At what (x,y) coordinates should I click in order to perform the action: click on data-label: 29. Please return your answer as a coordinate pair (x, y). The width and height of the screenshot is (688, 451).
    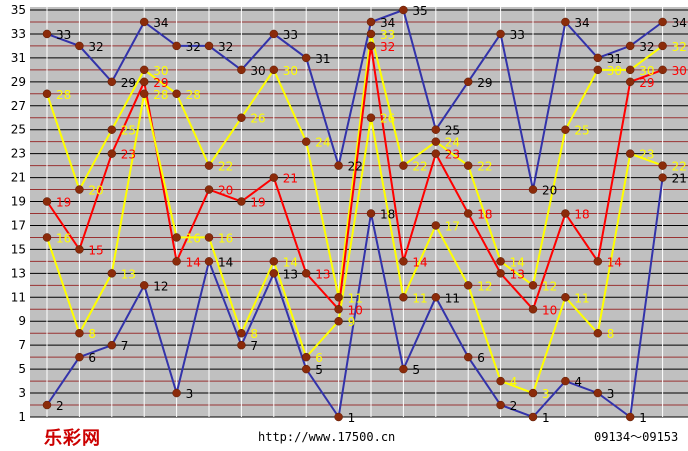
    Looking at the image, I should click on (128, 83).